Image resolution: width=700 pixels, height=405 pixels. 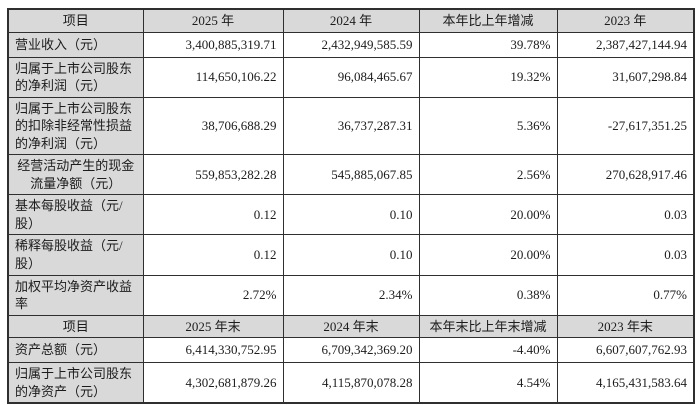 I want to click on table-row-basic-eps: 基本每股收益（元/股） 0.12 0.10 20.00% 0.03, so click(x=351, y=215).